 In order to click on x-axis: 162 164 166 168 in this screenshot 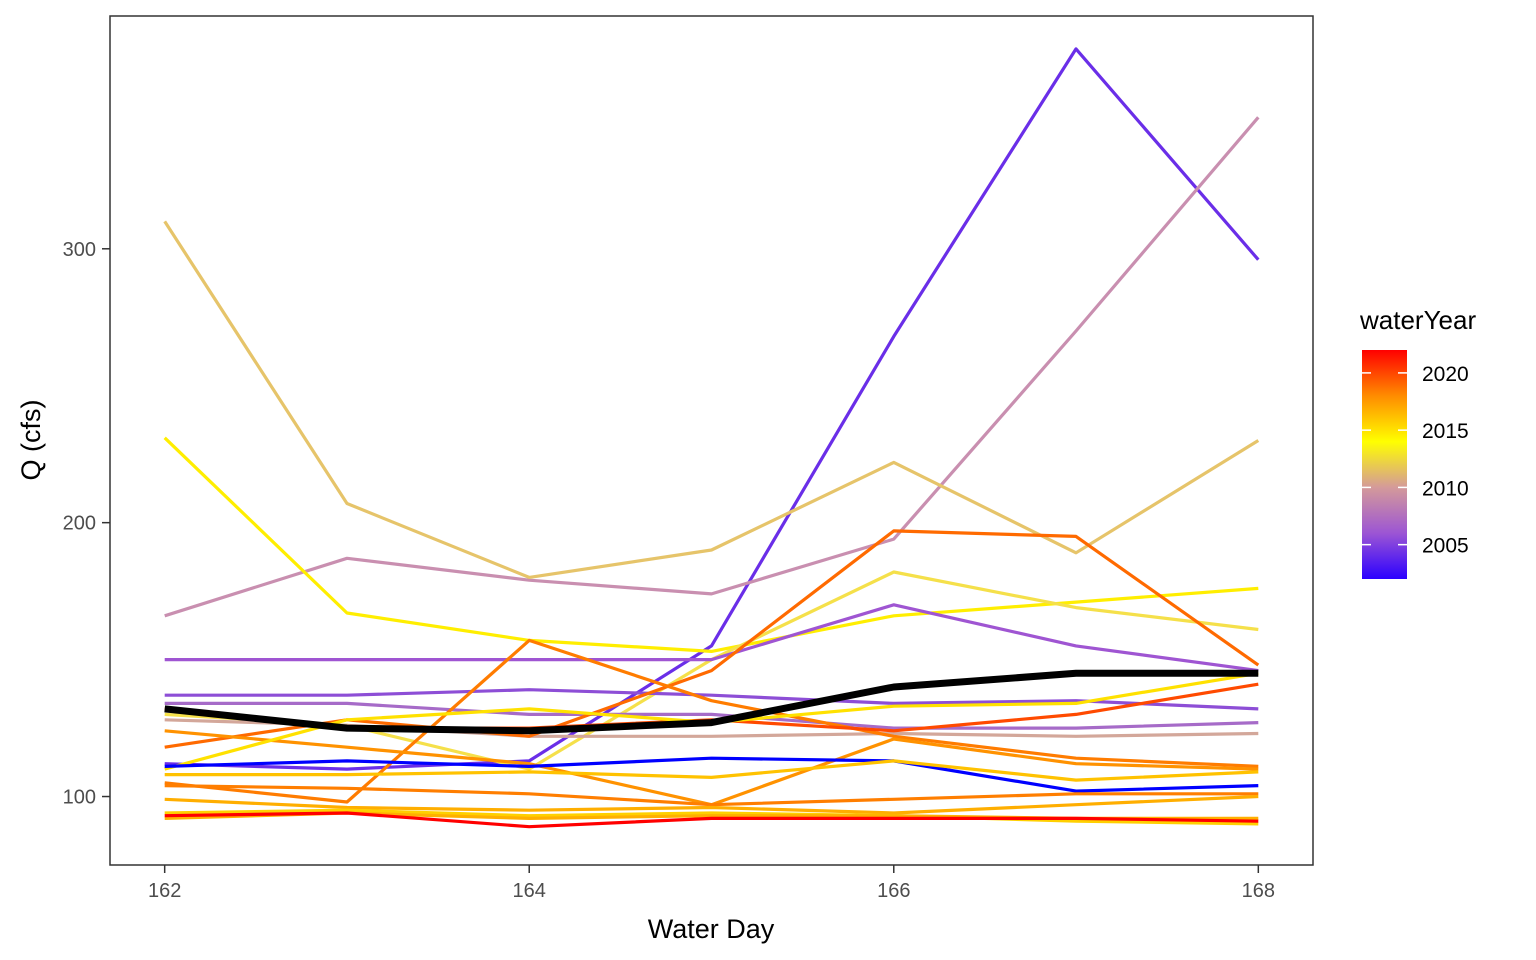, I will do `click(711, 883)`.